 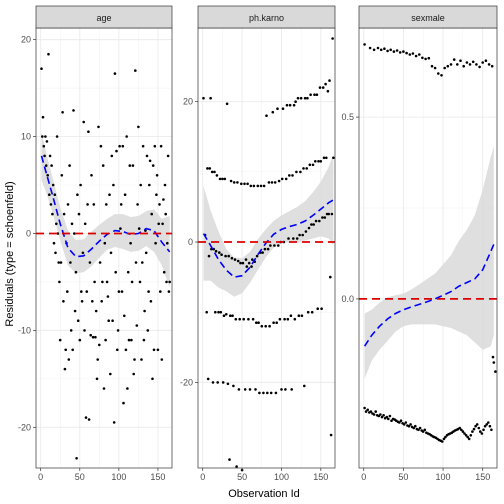 I want to click on x-axis-title: Observation Id, so click(x=264, y=494).